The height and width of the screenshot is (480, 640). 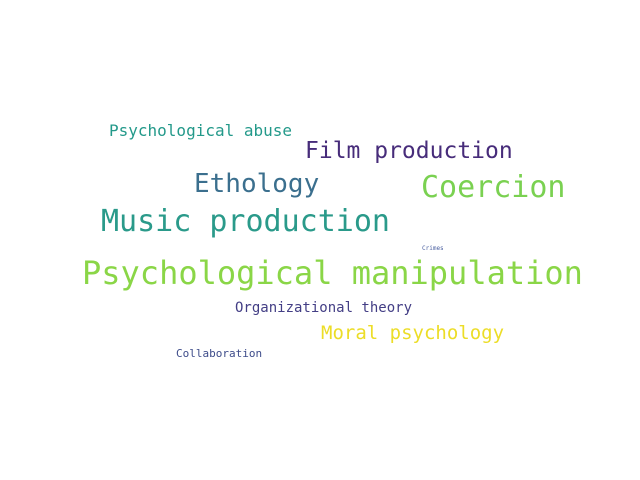 I want to click on word-ethology: Ethology, so click(x=257, y=184).